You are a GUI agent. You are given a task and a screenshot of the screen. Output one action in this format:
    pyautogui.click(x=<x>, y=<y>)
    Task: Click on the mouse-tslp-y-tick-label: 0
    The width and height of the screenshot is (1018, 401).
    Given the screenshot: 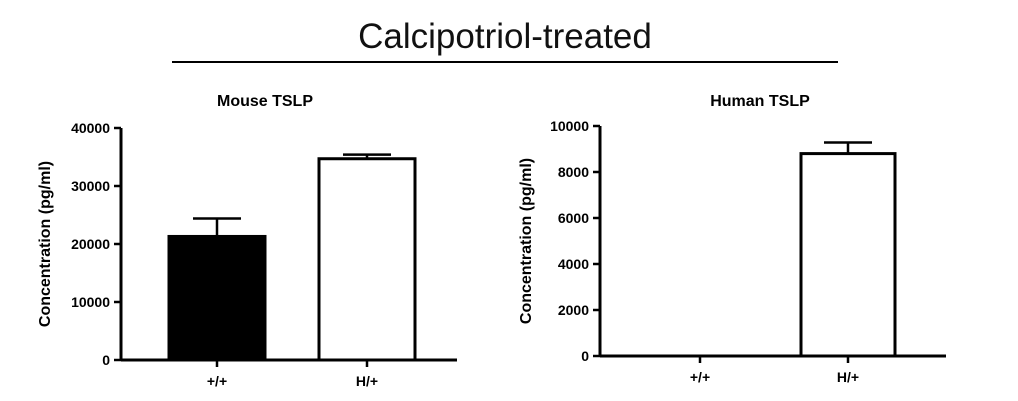 What is the action you would take?
    pyautogui.click(x=106, y=360)
    